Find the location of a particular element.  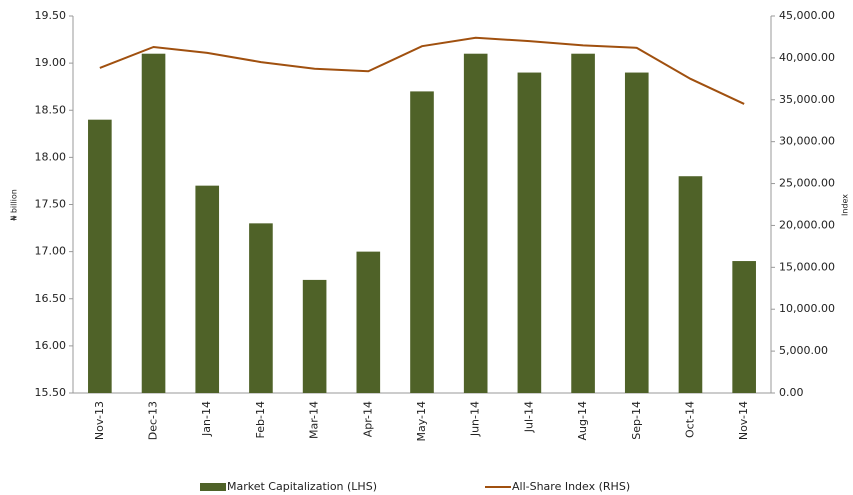

x-tick-label: May-14 is located at coordinates (421, 421).